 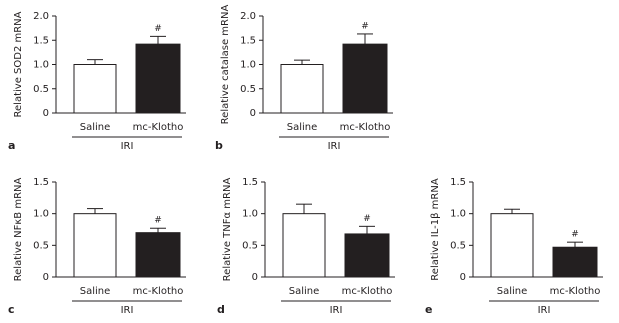 I want to click on panel-label: c, so click(x=11, y=309).